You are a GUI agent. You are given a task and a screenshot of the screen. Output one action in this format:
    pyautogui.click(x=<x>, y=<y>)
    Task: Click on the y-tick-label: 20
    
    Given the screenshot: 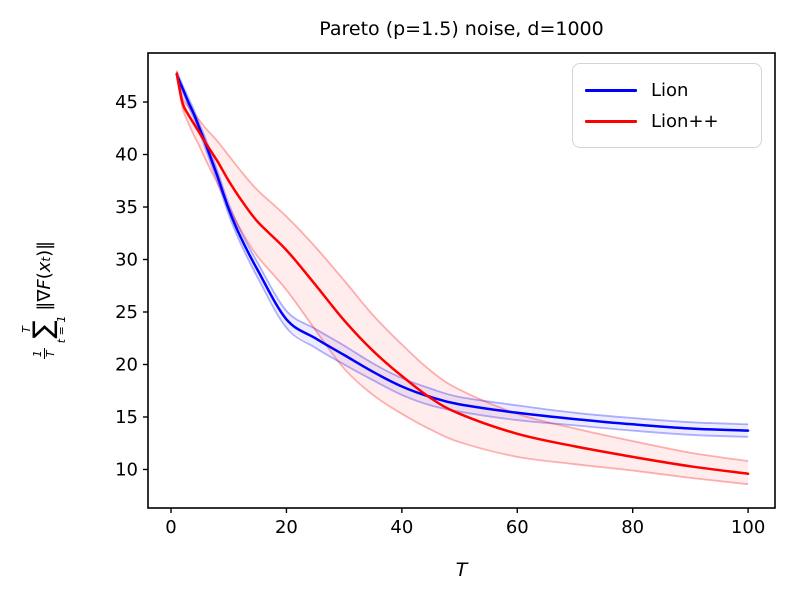 What is the action you would take?
    pyautogui.click(x=126, y=364)
    